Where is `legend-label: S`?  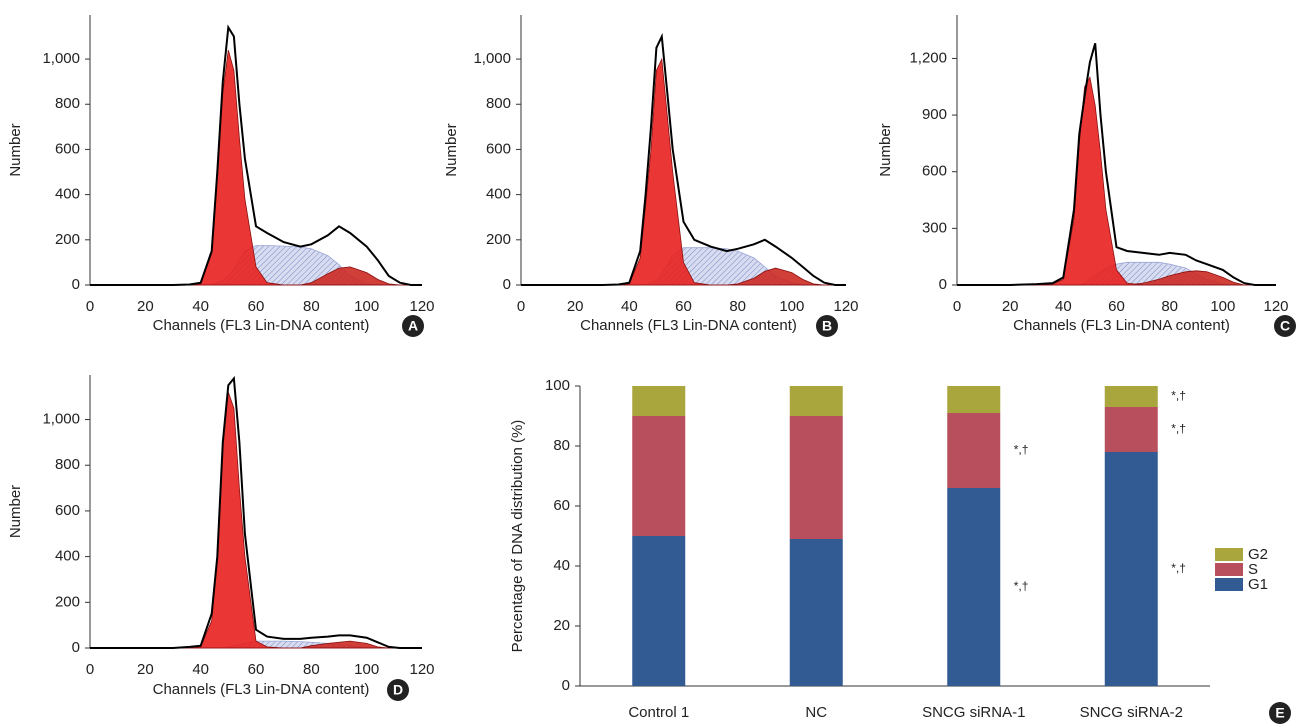 legend-label: S is located at coordinates (1253, 569).